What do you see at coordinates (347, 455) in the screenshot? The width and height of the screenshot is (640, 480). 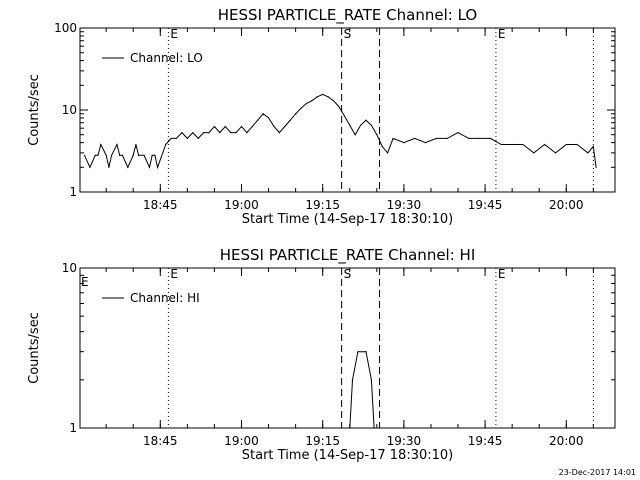 I see `panel2-x-axis-label: Start Time (14-Sep-17 18:30:10)` at bounding box center [347, 455].